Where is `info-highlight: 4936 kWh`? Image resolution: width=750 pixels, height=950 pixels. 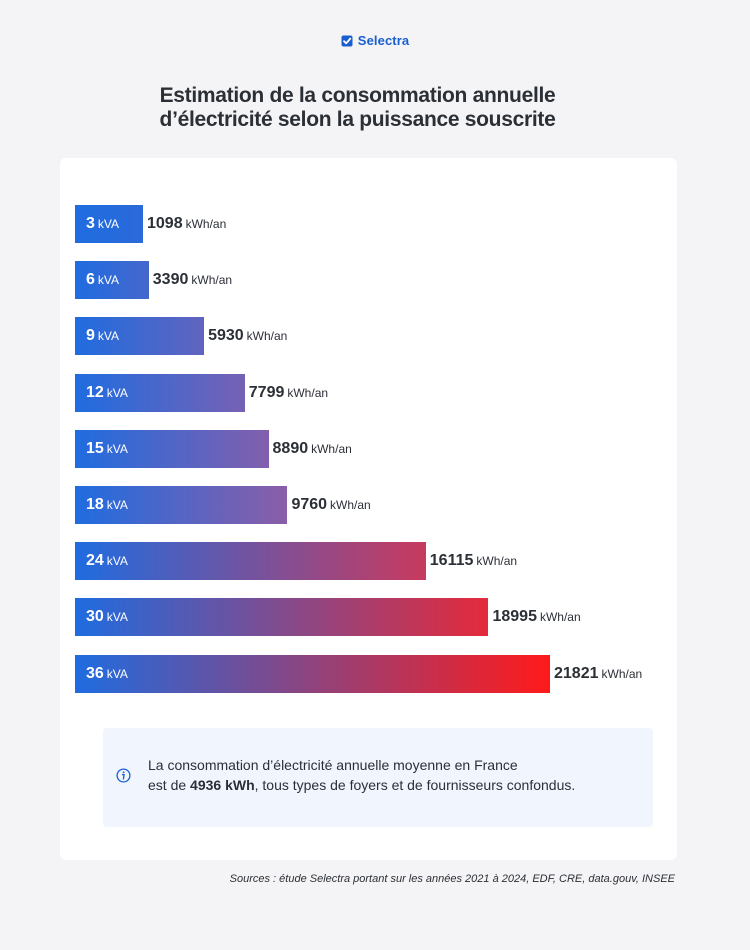
info-highlight: 4936 kWh is located at coordinates (222, 785).